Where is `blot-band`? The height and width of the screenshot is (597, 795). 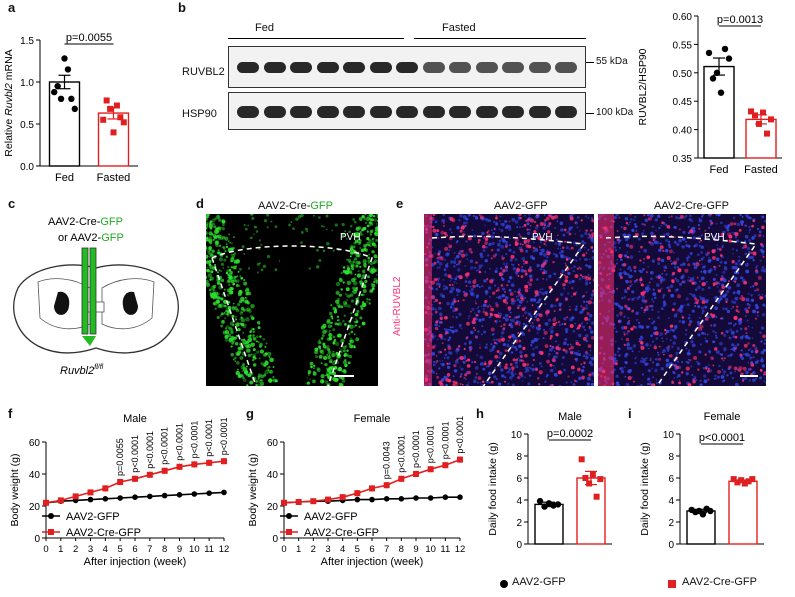
blot-band is located at coordinates (513, 67).